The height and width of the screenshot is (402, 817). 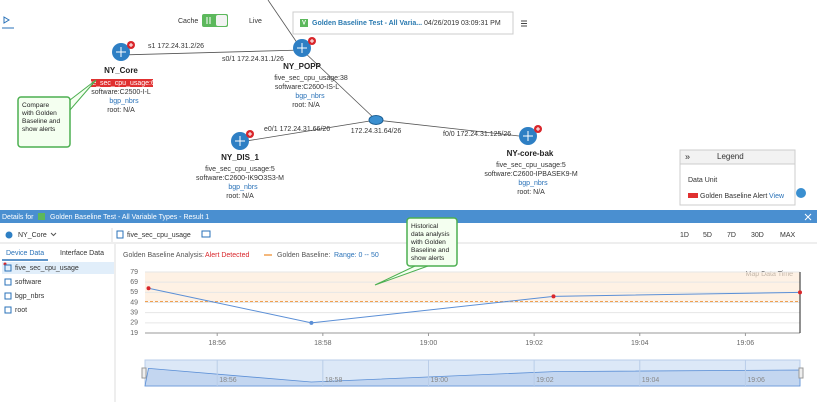 What do you see at coordinates (28, 282) in the screenshot?
I see `tree-item: software` at bounding box center [28, 282].